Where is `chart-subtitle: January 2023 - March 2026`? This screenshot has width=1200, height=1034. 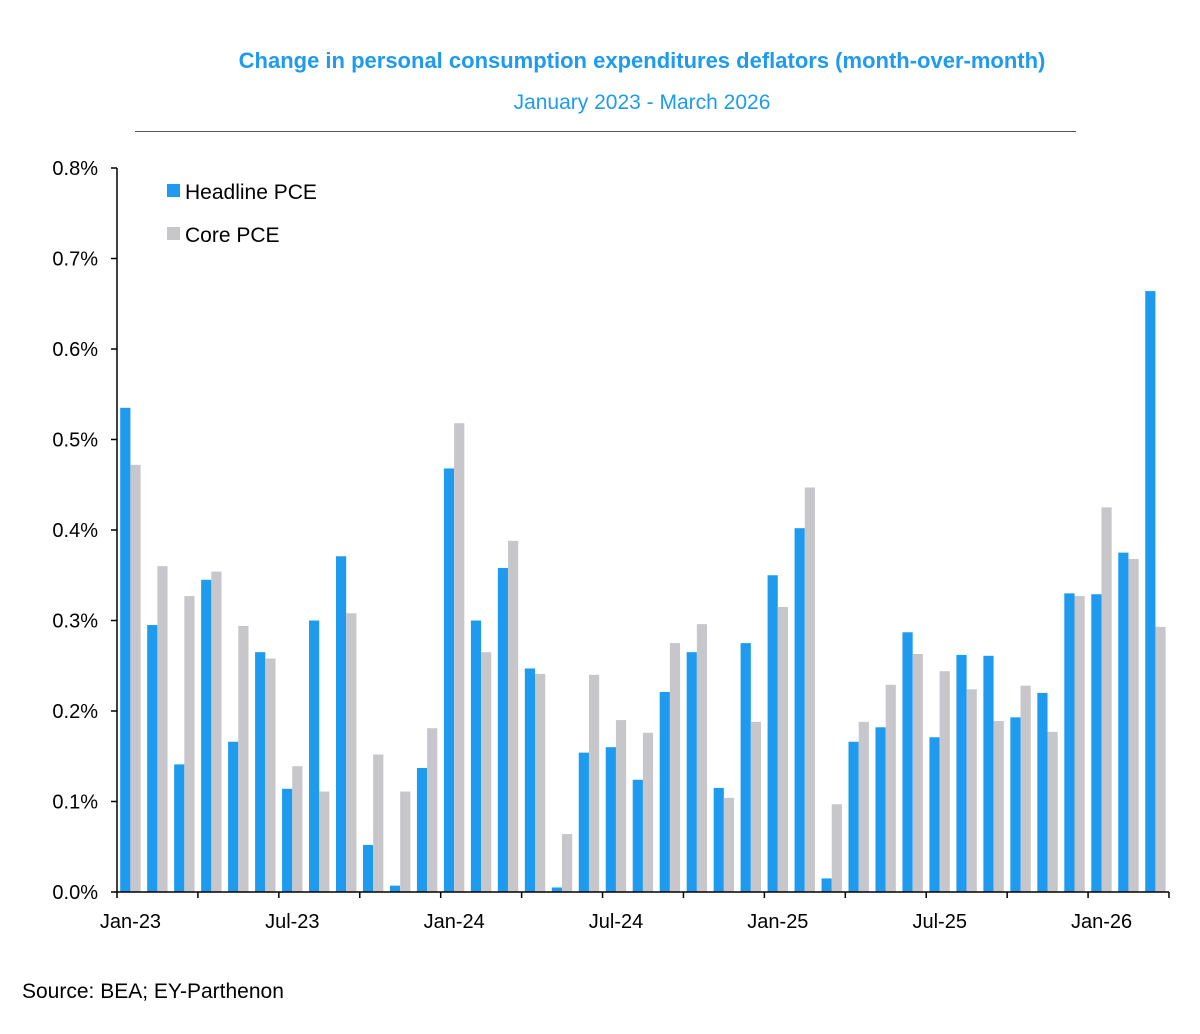
chart-subtitle: January 2023 - March 2026 is located at coordinates (642, 102).